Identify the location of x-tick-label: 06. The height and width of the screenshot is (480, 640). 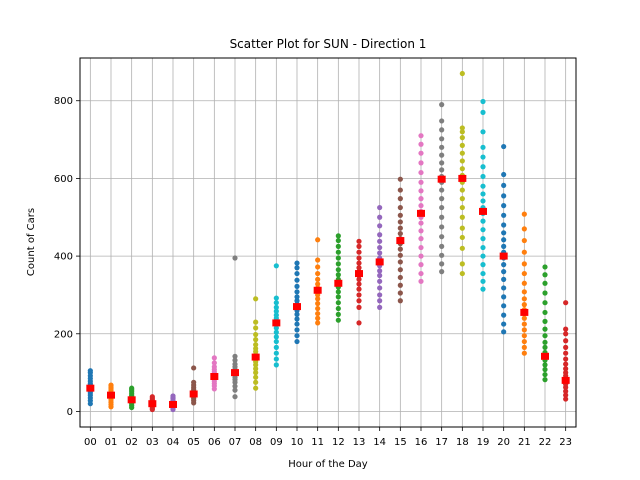
(214, 442).